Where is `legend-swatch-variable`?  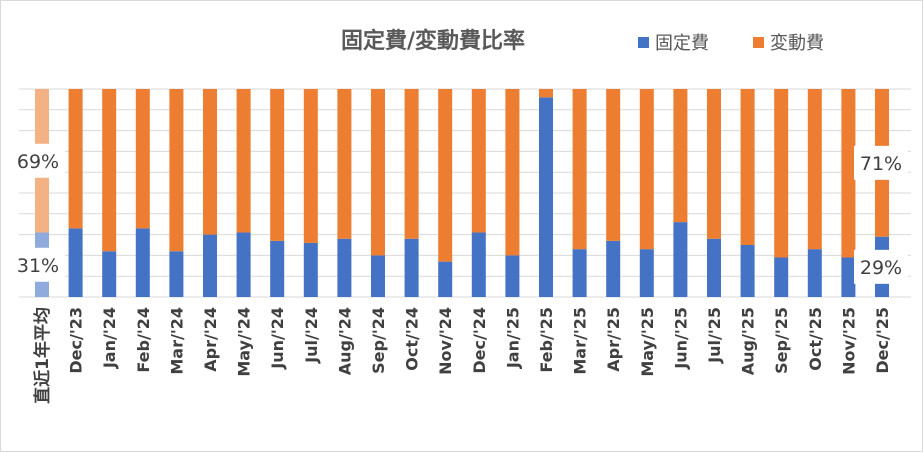 legend-swatch-variable is located at coordinates (758, 42).